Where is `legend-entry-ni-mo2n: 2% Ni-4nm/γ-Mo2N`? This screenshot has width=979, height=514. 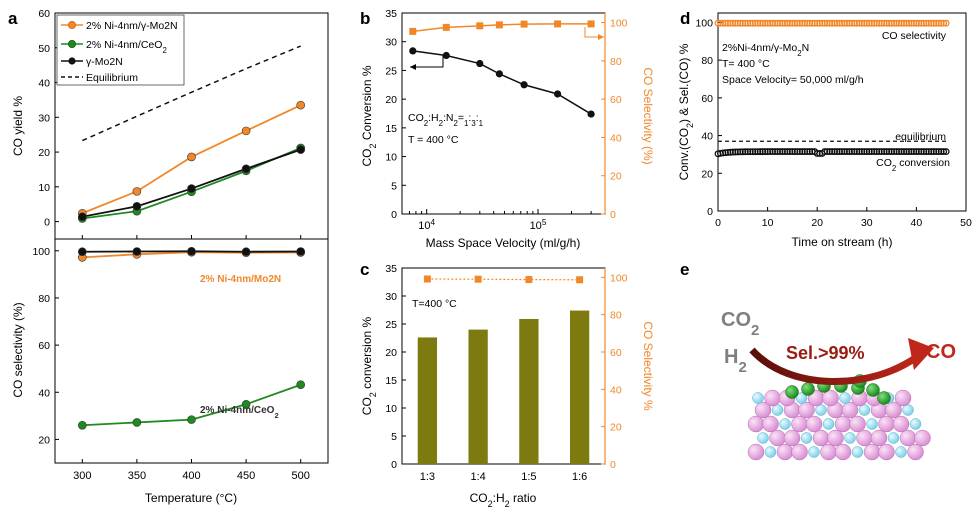
legend-entry-ni-mo2n: 2% Ni-4nm/γ-Mo2N is located at coordinates (119, 26).